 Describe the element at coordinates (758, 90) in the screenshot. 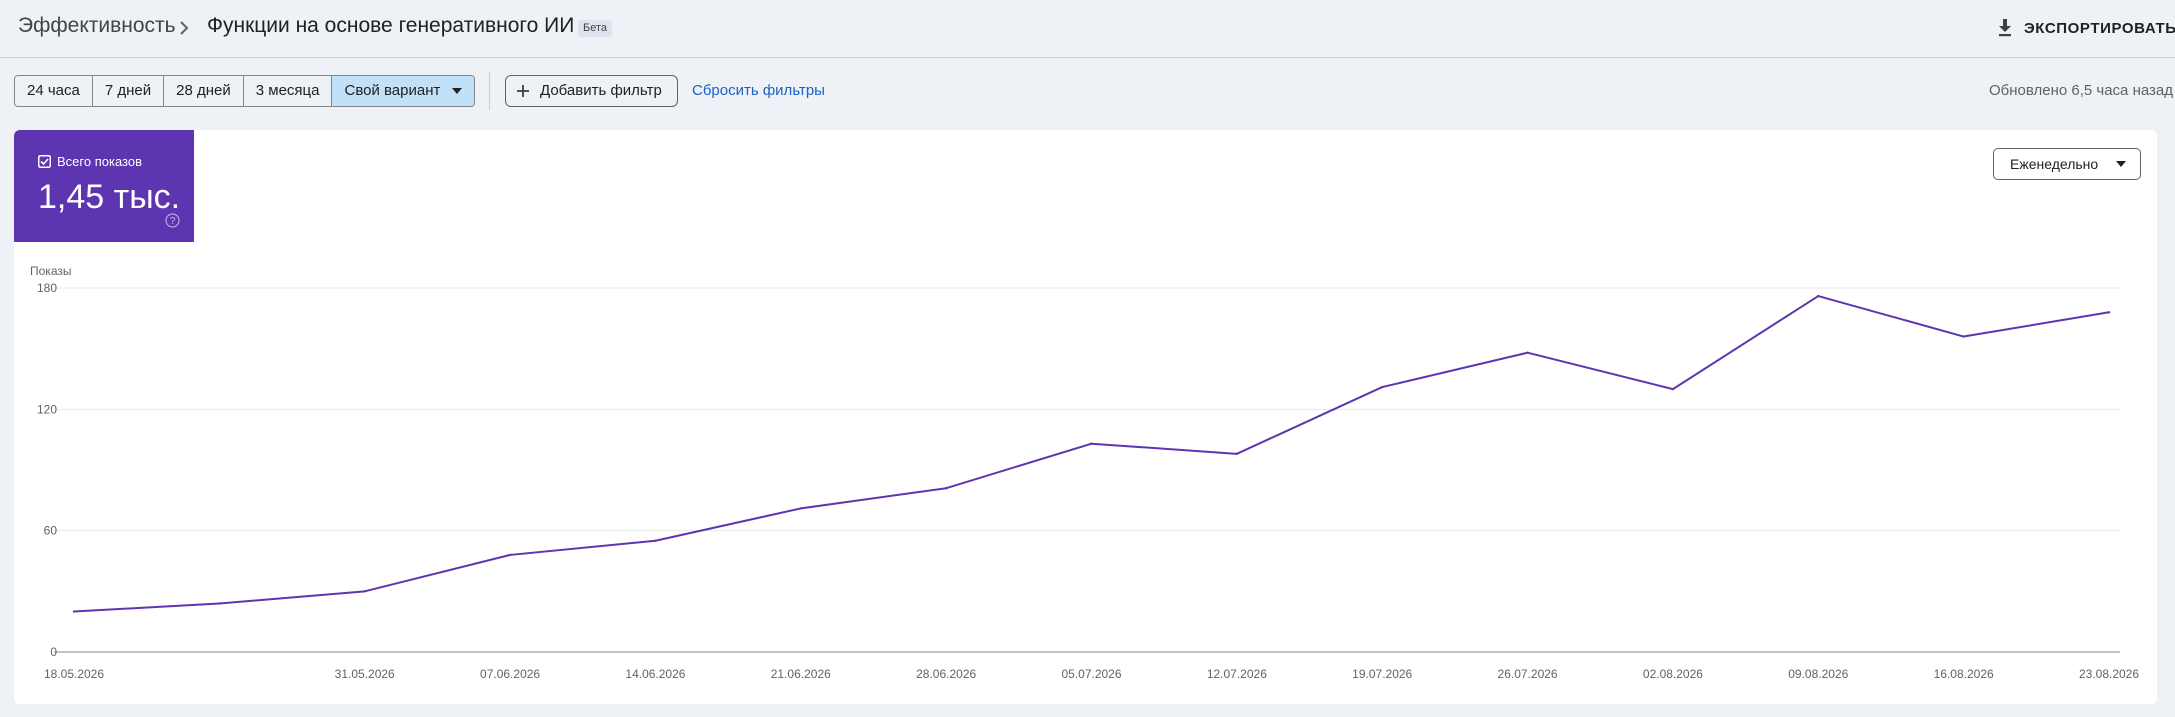

I see `reset-filters-link: Сбросить фильтры` at that location.